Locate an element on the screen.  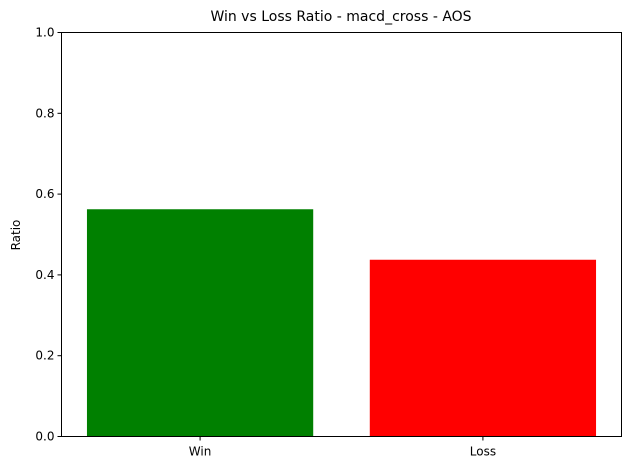
y-tick-label: 0.2 is located at coordinates (44, 356).